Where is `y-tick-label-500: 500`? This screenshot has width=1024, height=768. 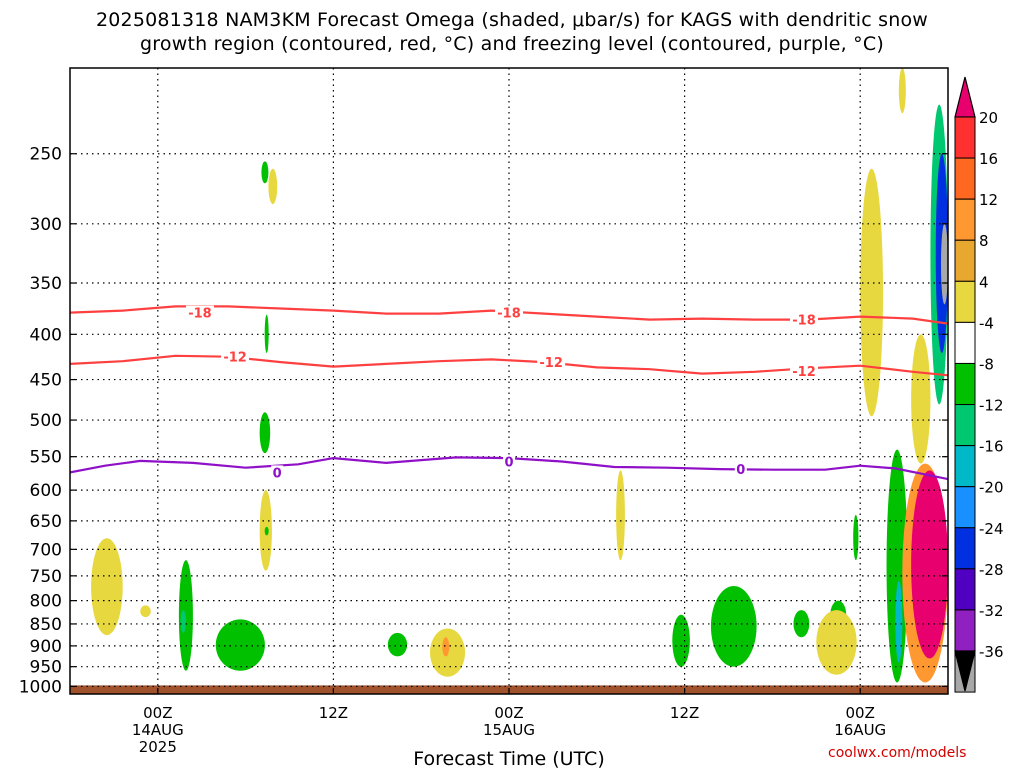
y-tick-label-500: 500 is located at coordinates (46, 421).